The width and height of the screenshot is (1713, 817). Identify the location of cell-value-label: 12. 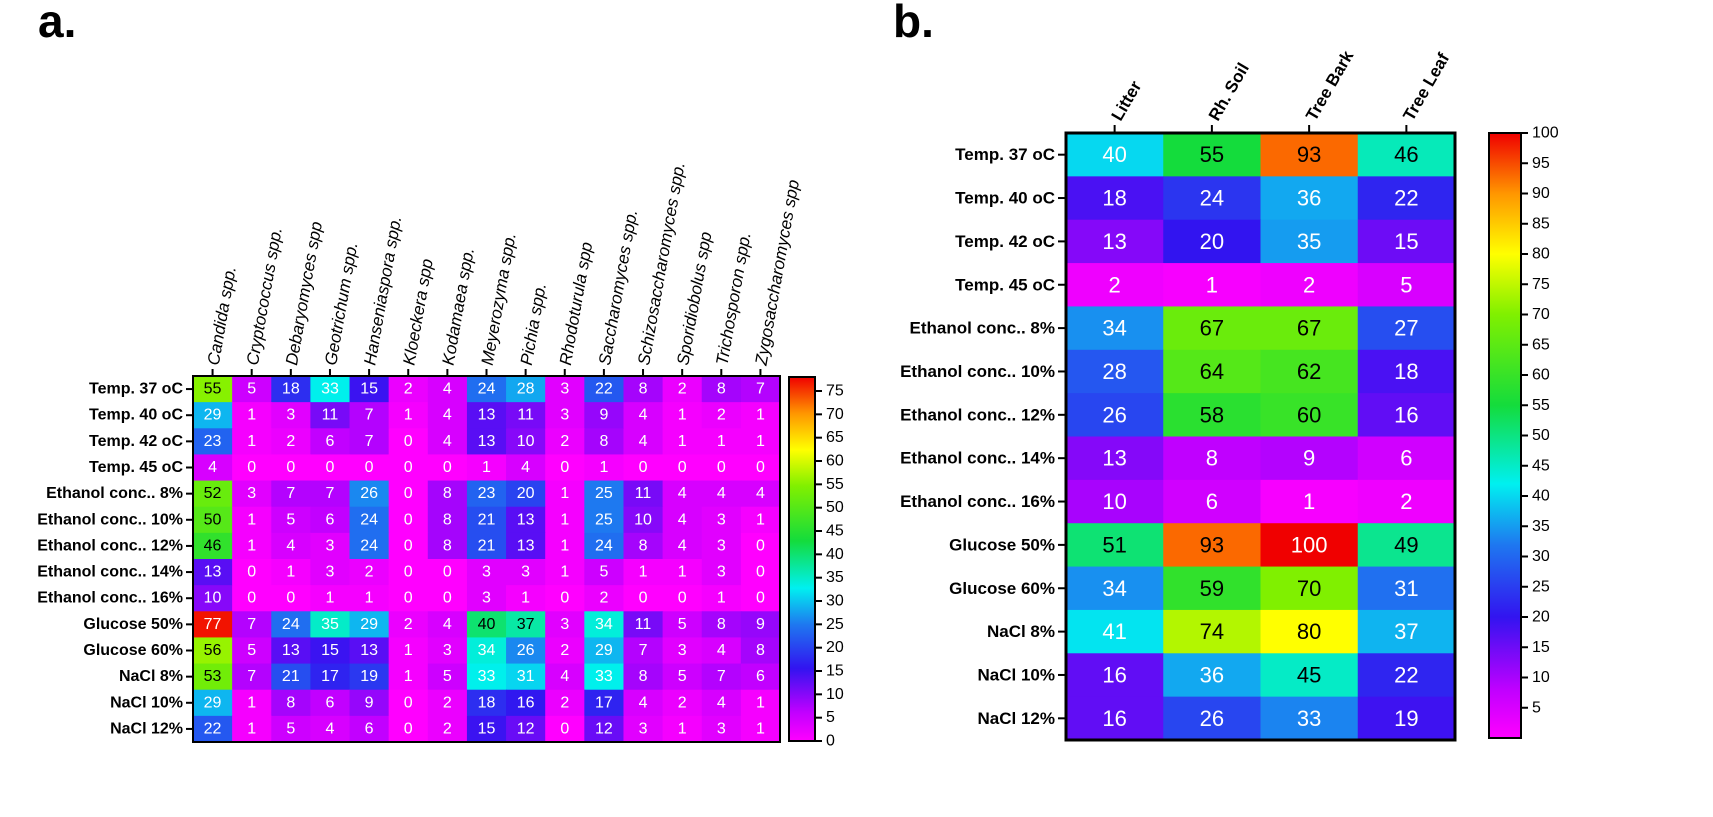
(604, 728).